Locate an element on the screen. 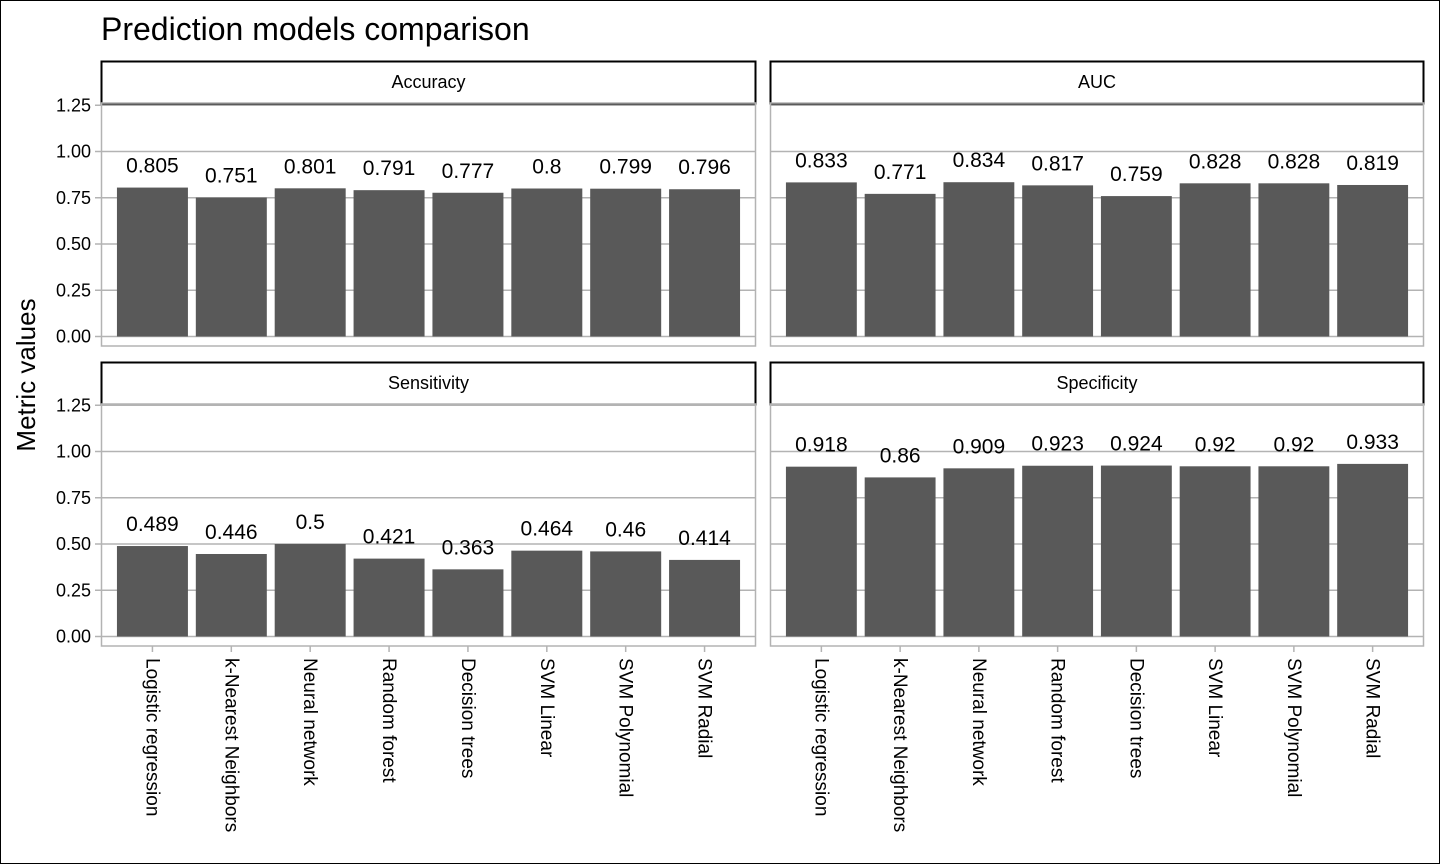  y-tick-label: 1.25 is located at coordinates (73, 105).